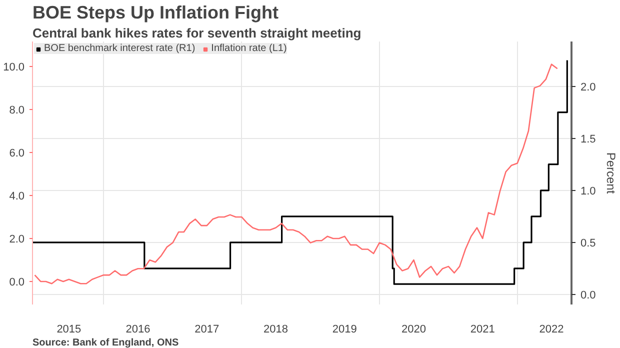 The height and width of the screenshot is (348, 620). Describe the element at coordinates (588, 87) in the screenshot. I see `y2-tick-label: 2.0` at that location.